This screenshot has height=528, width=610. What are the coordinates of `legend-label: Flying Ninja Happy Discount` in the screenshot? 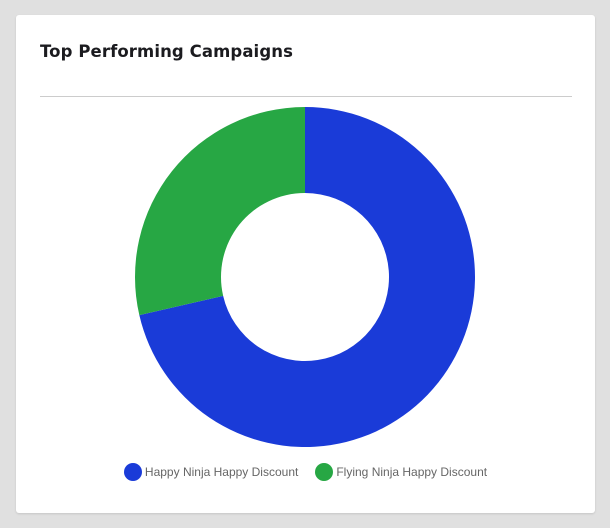 It's located at (412, 472).